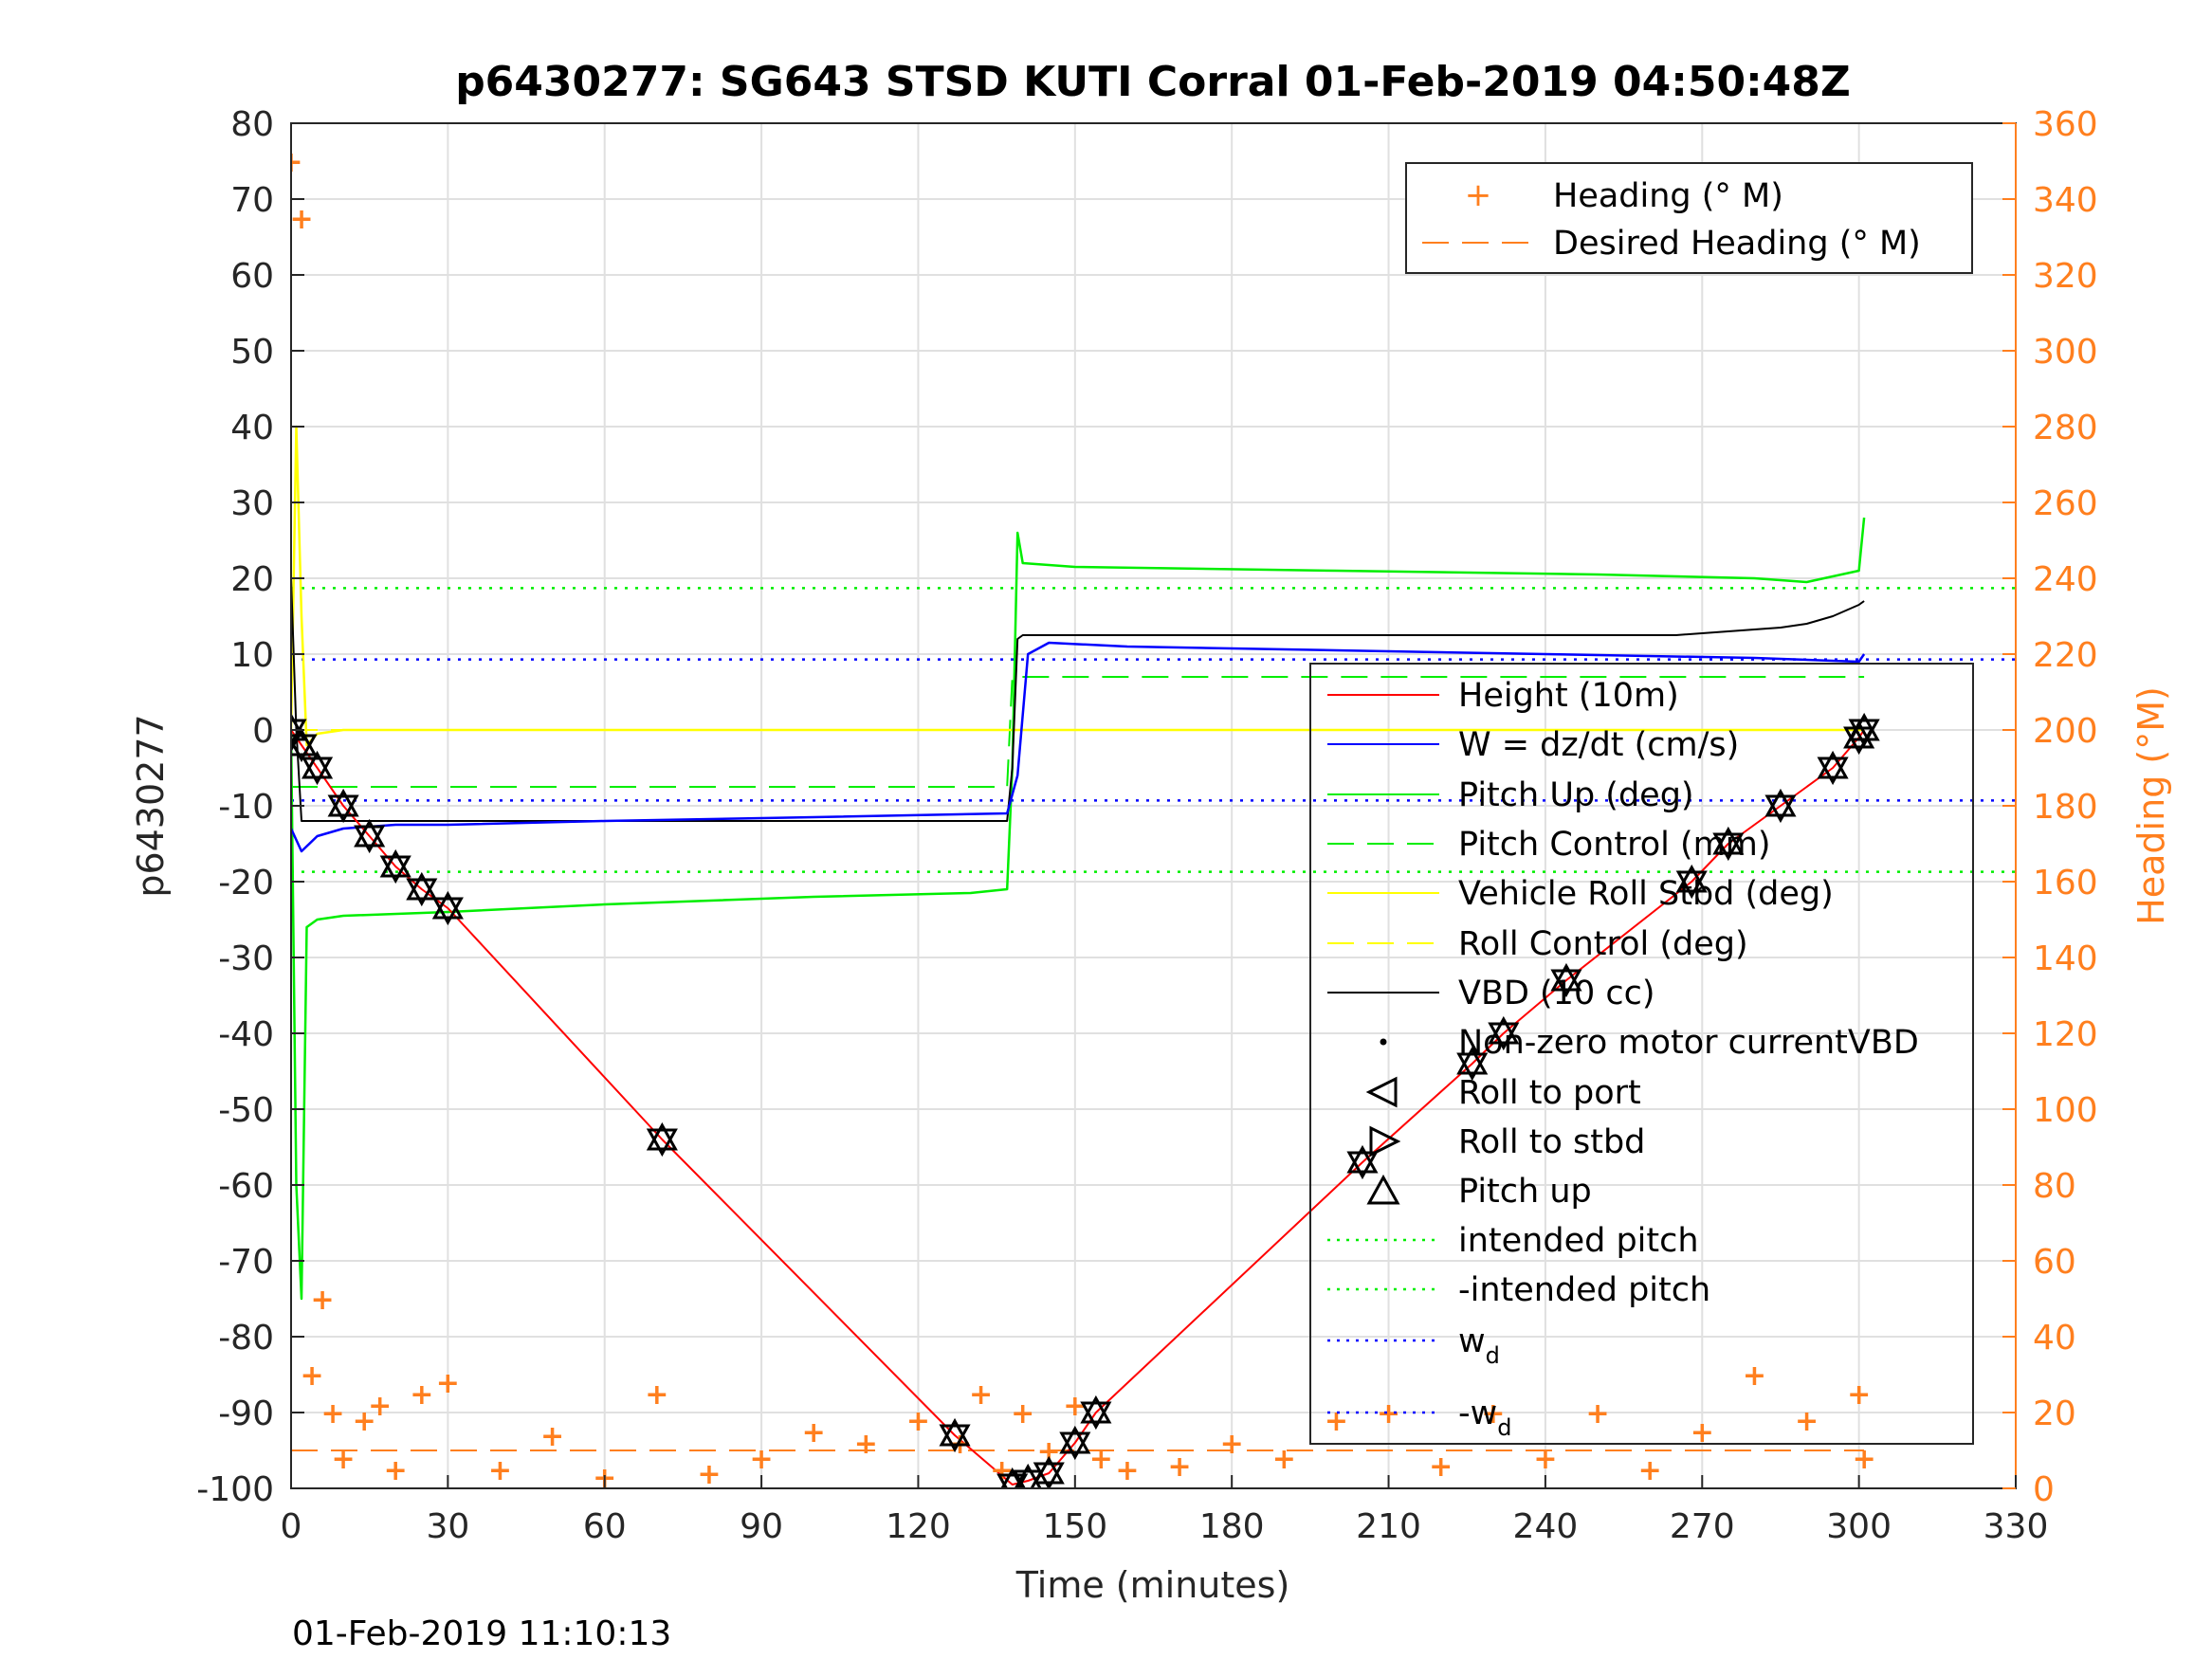 The image size is (2212, 1659). Describe the element at coordinates (2065, 731) in the screenshot. I see `y2-tick-label: 200` at that location.